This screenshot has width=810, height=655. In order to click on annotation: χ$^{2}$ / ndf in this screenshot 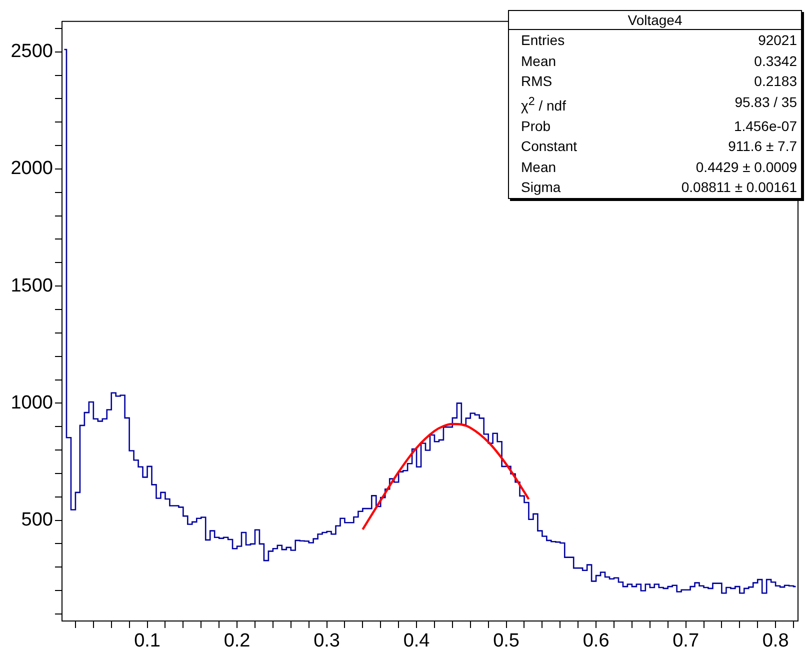, I will do `click(543, 104)`.